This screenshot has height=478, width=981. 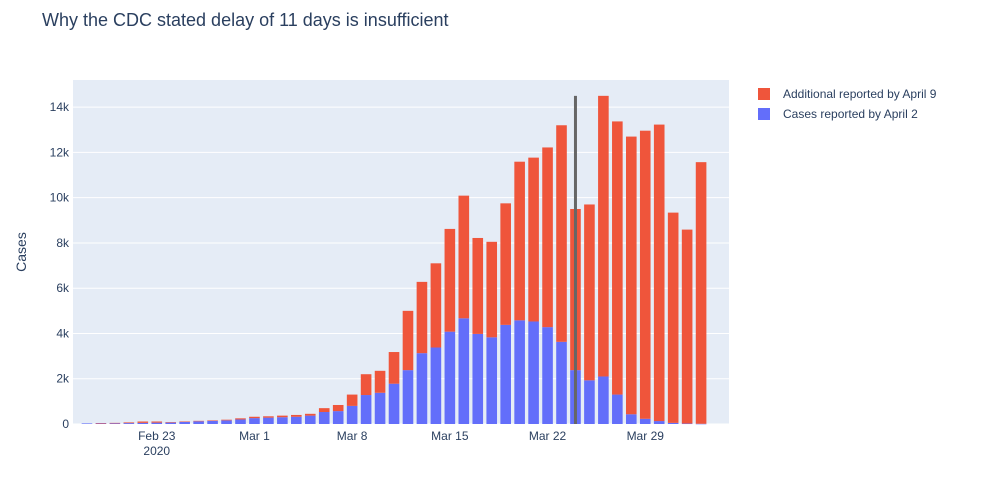 I want to click on legend-item: Cases reported by April 2, so click(x=838, y=114).